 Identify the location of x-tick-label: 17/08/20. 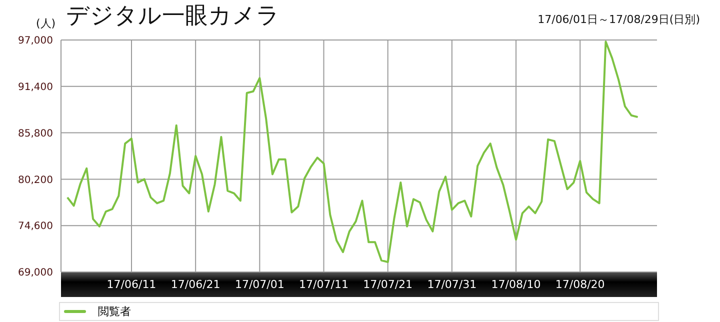
(580, 284).